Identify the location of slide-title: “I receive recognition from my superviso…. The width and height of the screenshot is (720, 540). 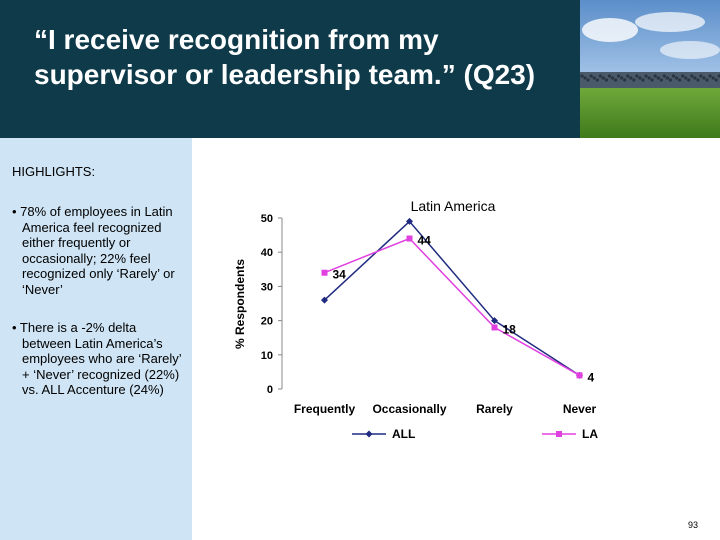
(285, 57).